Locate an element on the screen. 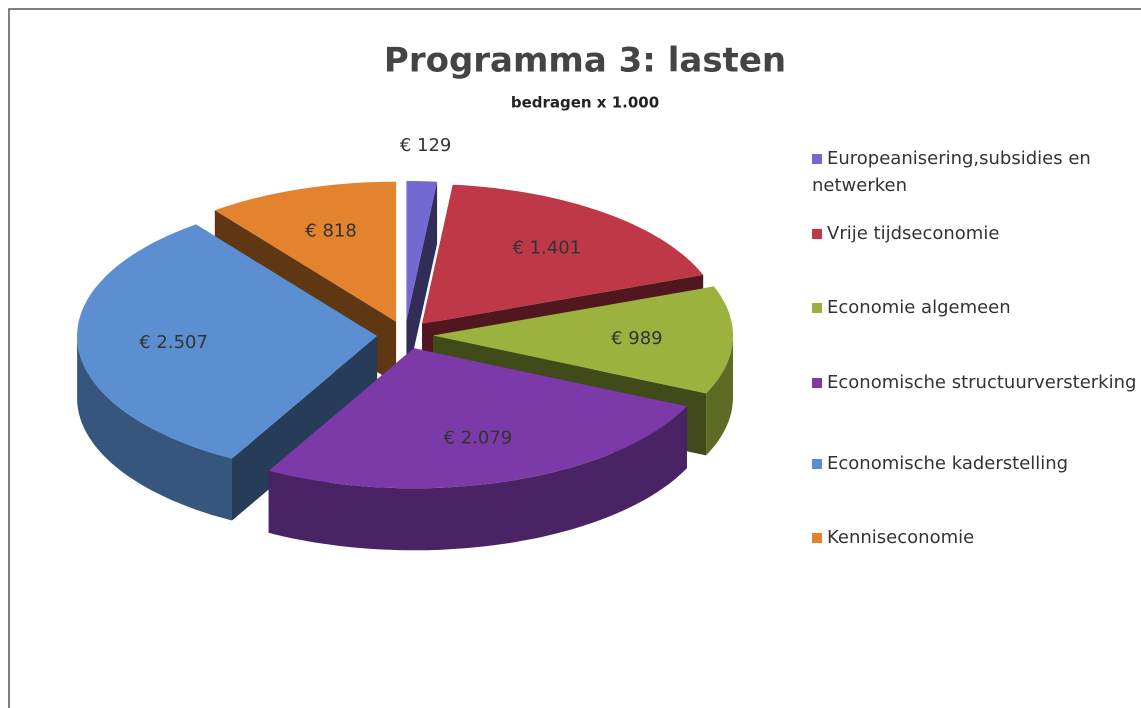  legend-item: Economie algemeen is located at coordinates (974, 307).